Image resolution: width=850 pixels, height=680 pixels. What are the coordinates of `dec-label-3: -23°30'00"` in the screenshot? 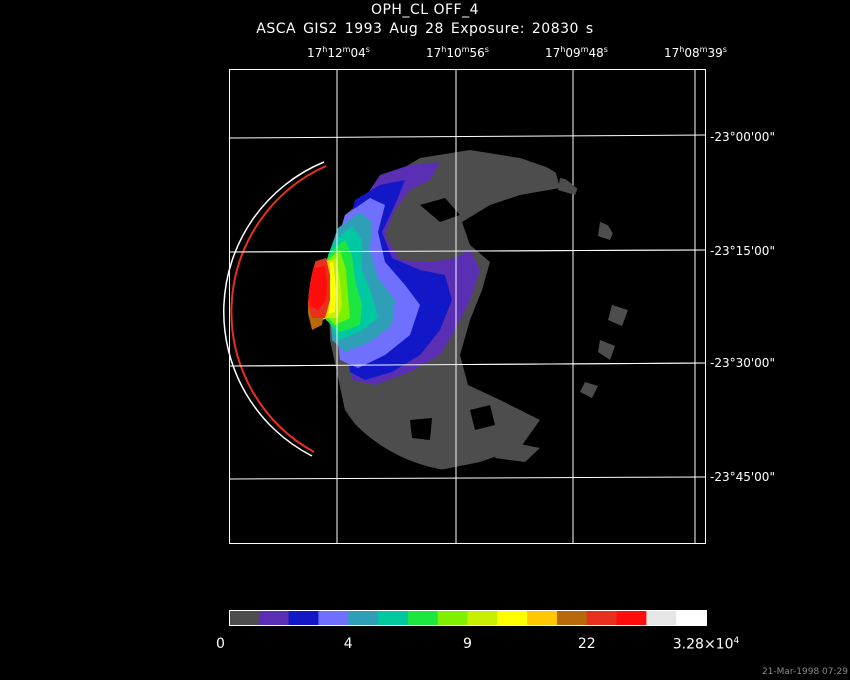 It's located at (742, 363).